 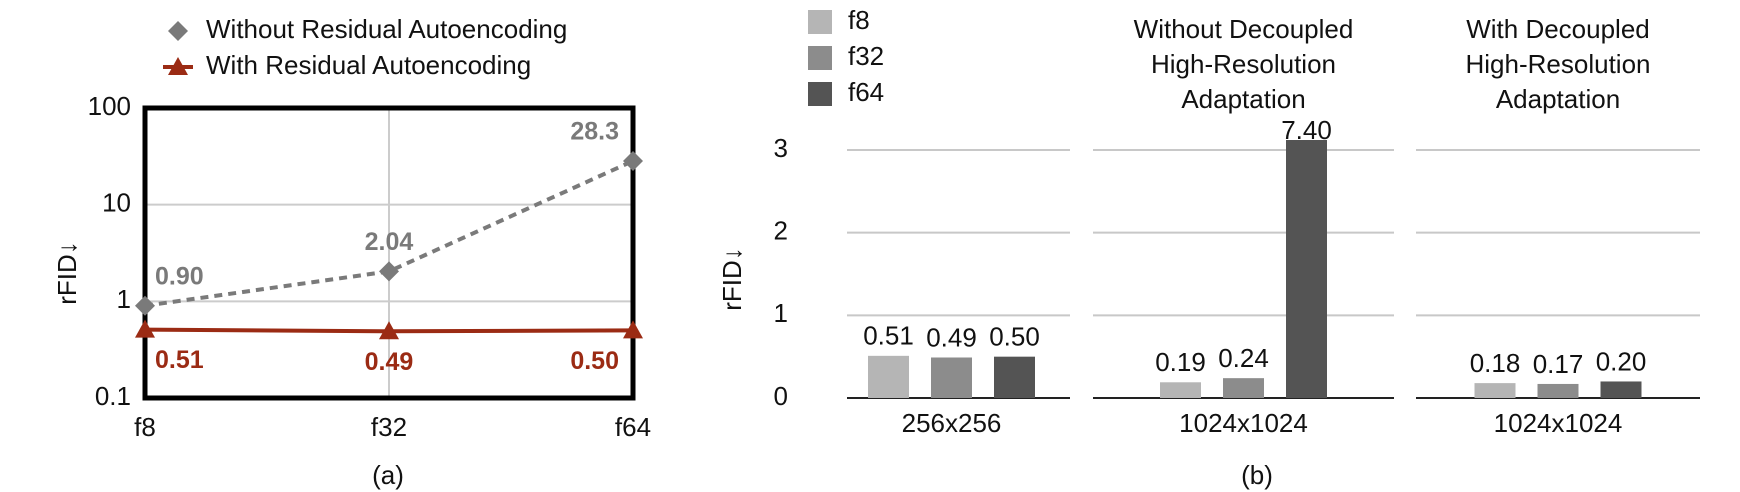 What do you see at coordinates (1306, 130) in the screenshot?
I see `value-label: 7.40` at bounding box center [1306, 130].